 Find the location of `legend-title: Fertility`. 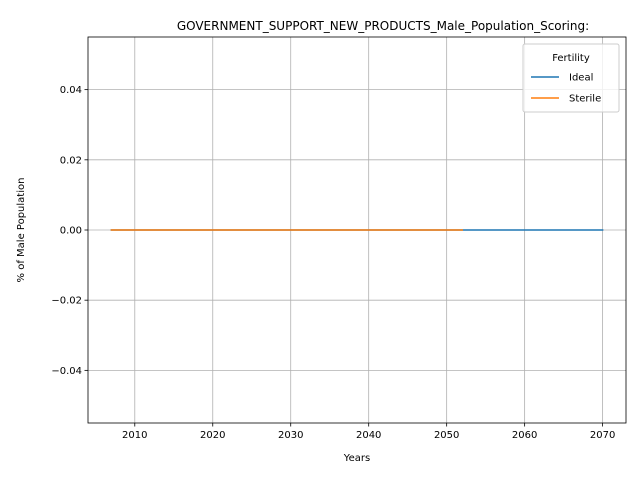

legend-title: Fertility is located at coordinates (571, 58).